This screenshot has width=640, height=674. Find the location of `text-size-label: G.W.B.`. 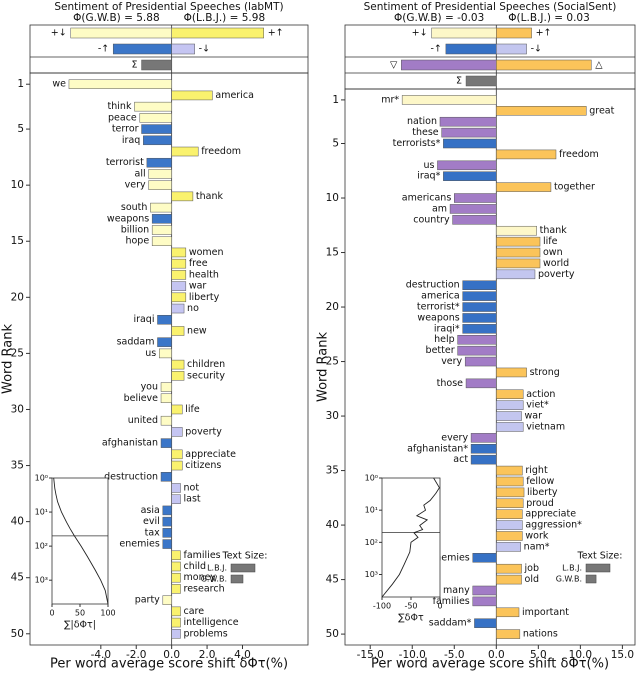

text-size-label: G.W.B. is located at coordinates (214, 579).